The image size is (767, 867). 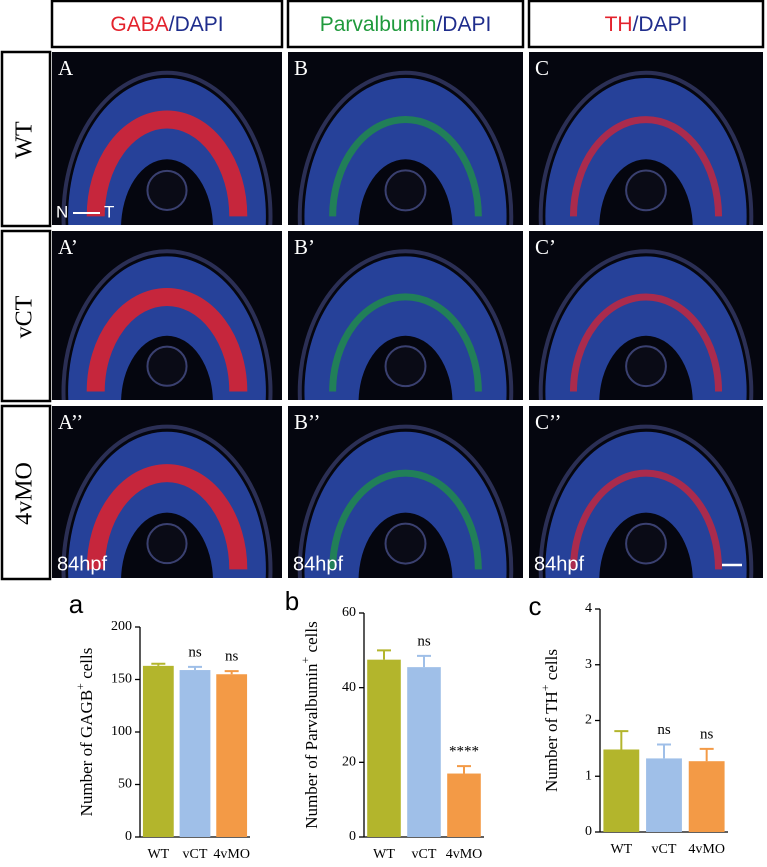 What do you see at coordinates (551, 741) in the screenshot?
I see `y-axis-label-text: Number of TH` at bounding box center [551, 741].